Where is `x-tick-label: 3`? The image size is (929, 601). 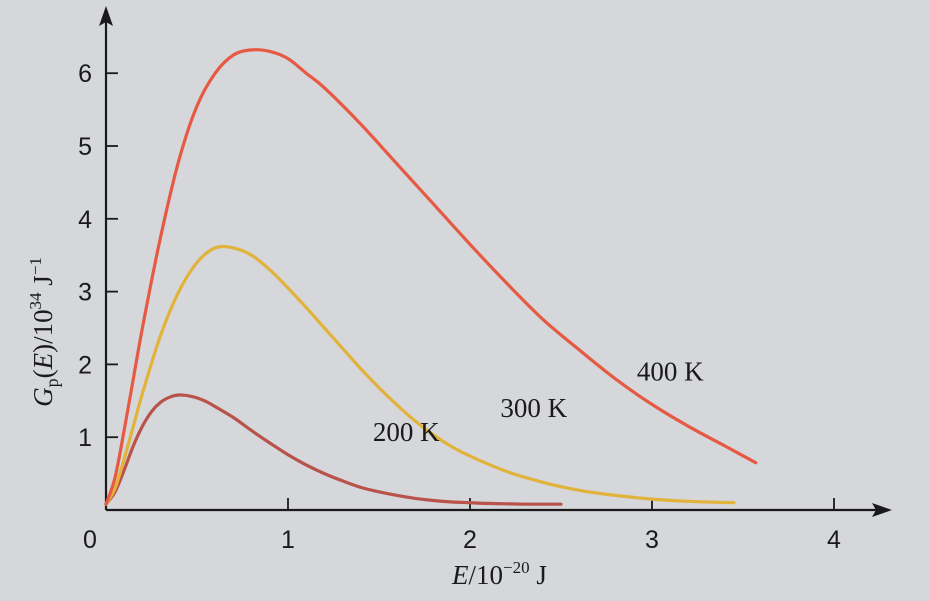
x-tick-label: 3 is located at coordinates (652, 540).